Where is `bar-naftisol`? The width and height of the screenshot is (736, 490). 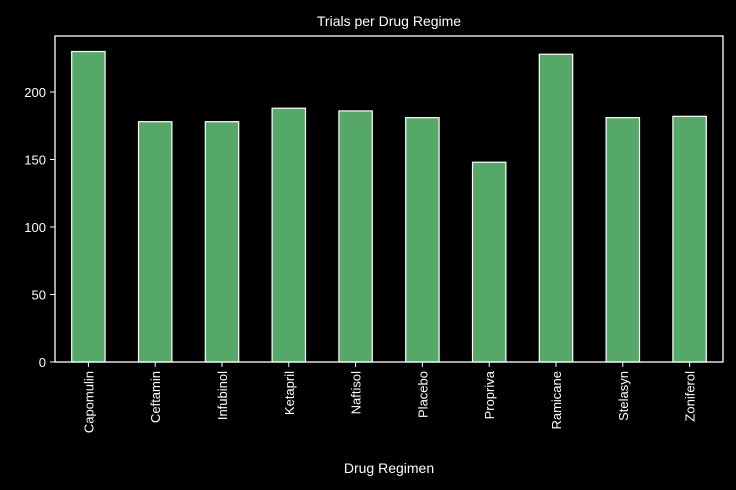 bar-naftisol is located at coordinates (355, 236).